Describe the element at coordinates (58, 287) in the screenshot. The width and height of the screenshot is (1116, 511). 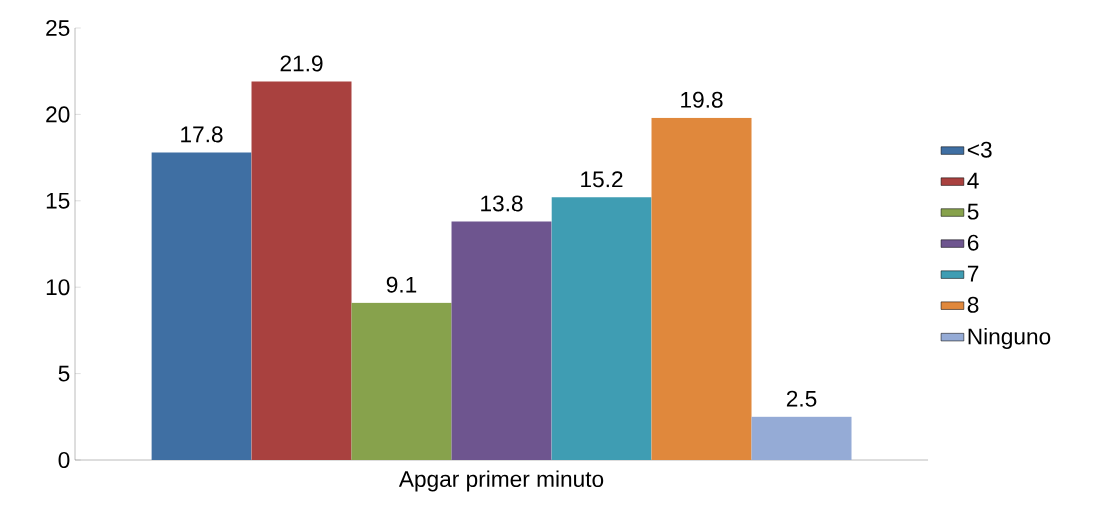
I see `y-tick-label: 10` at that location.